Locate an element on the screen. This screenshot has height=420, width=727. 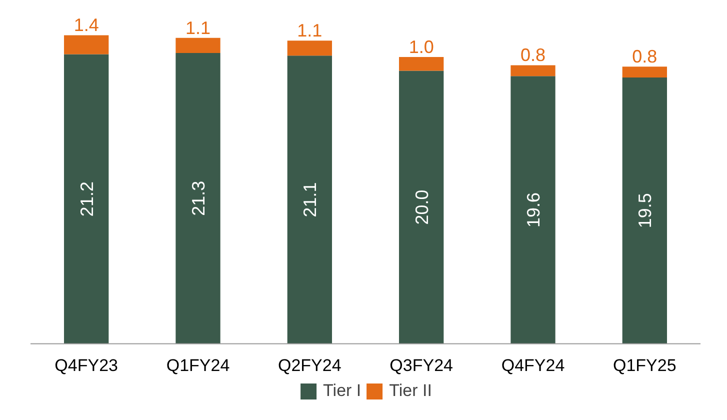
legend-label: Tier I is located at coordinates (342, 391).